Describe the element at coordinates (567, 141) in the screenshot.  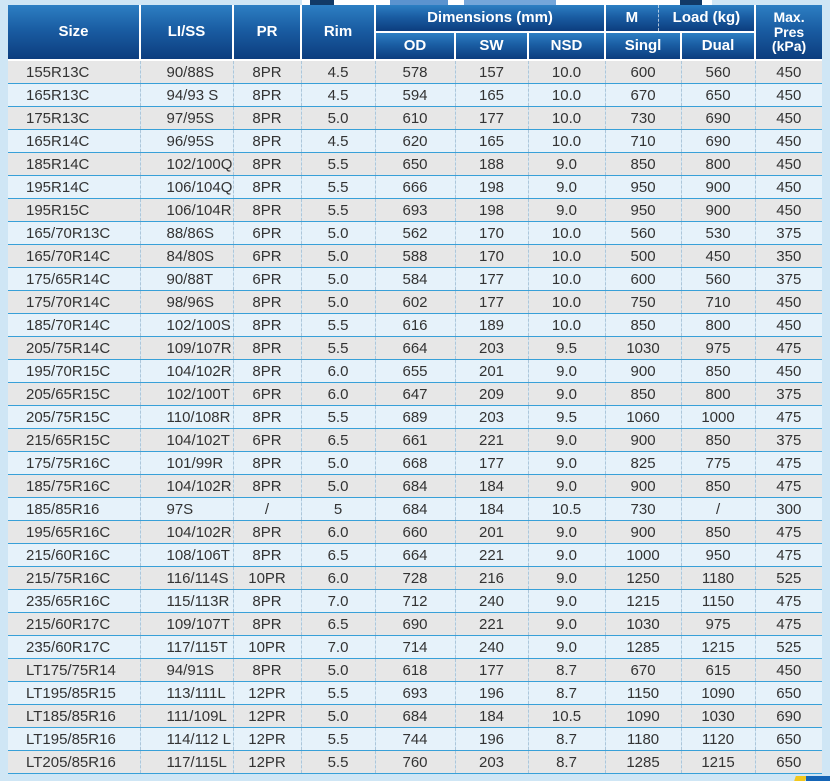
I see `cell-nsd: 10.0` at that location.